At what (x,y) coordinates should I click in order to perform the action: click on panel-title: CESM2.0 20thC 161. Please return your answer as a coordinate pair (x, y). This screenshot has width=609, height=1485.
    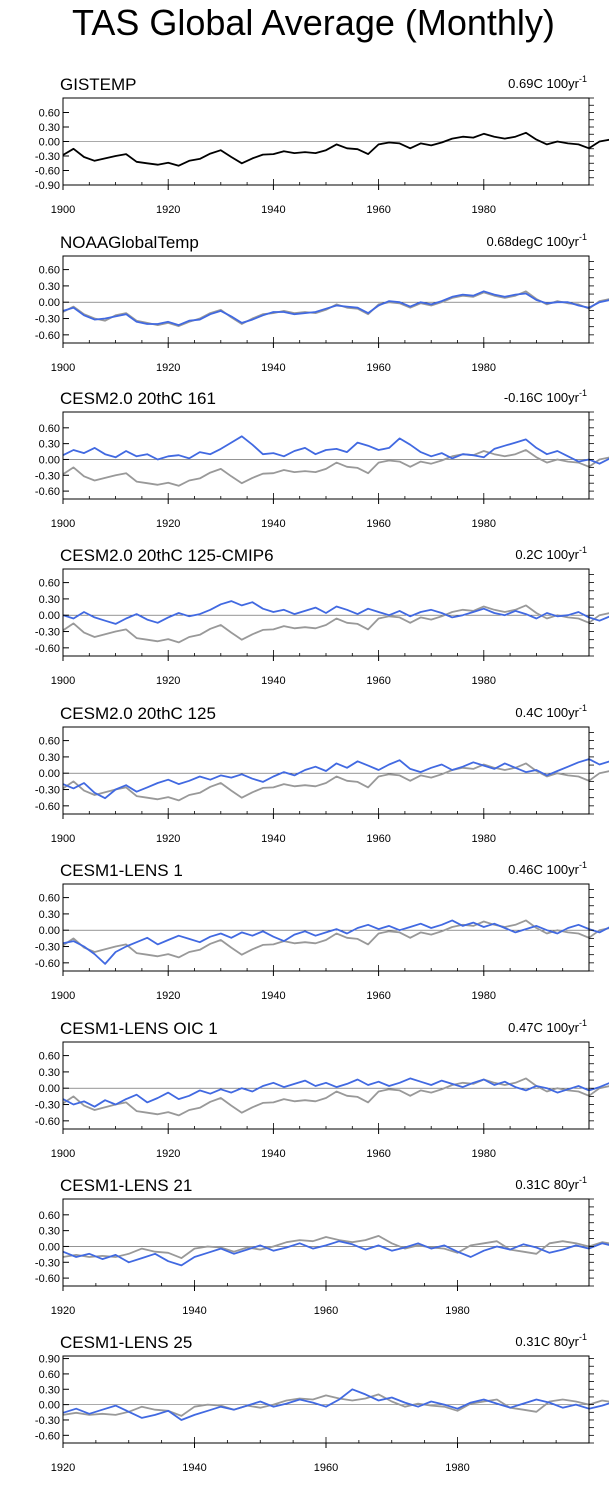
    Looking at the image, I should click on (138, 398).